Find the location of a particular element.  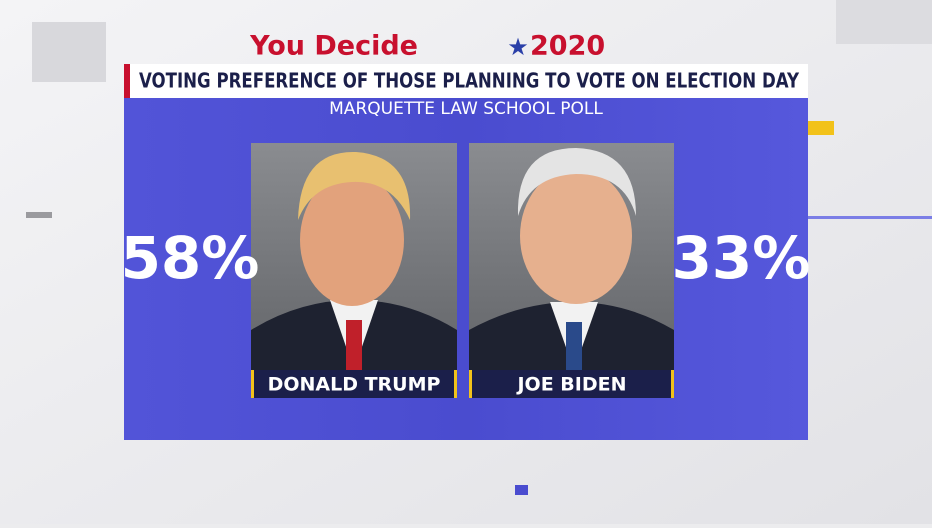

candidate-percent: 33% is located at coordinates (741, 258).